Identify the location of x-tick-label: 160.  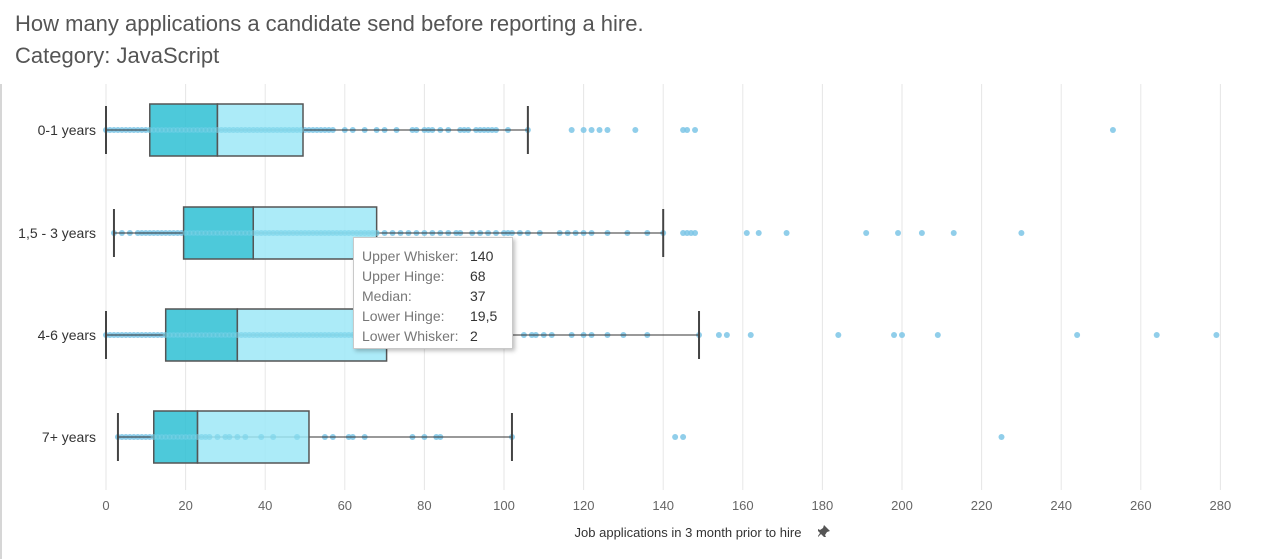
(743, 505).